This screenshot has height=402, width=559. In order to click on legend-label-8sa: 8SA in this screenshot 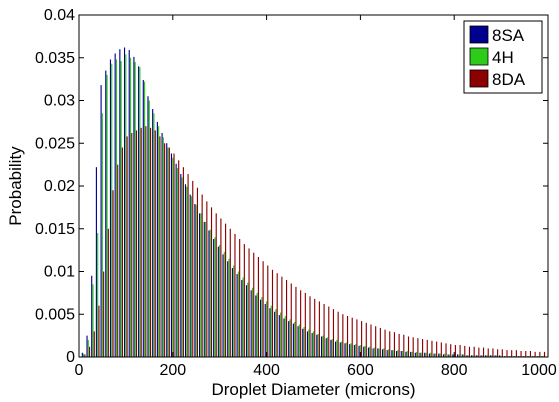, I will do `click(508, 35)`.